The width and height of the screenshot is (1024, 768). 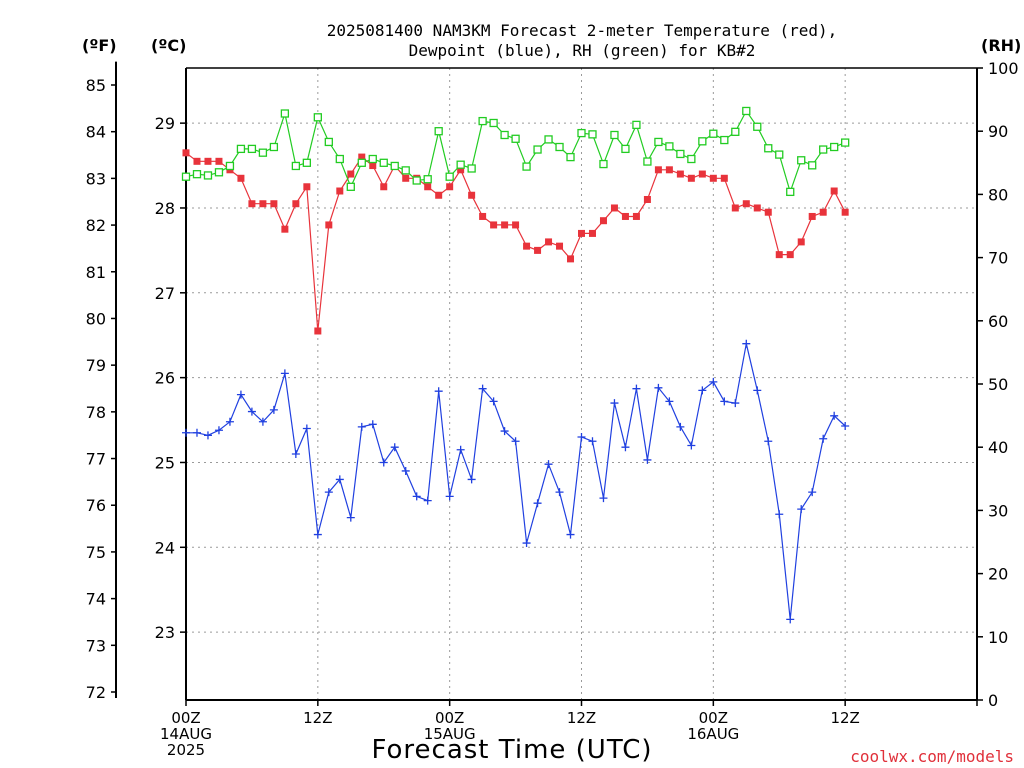 What do you see at coordinates (998, 384) in the screenshot?
I see `rh-tick-label: 50` at bounding box center [998, 384].